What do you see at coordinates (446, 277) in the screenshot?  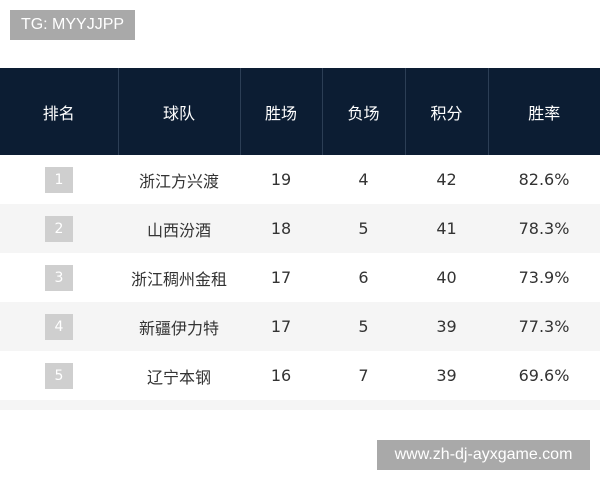 I see `cell-points: 40` at bounding box center [446, 277].